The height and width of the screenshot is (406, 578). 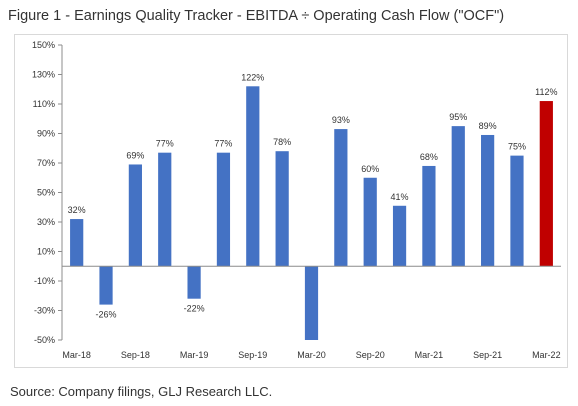 What do you see at coordinates (43, 45) in the screenshot?
I see `y-tick-label: 150%` at bounding box center [43, 45].